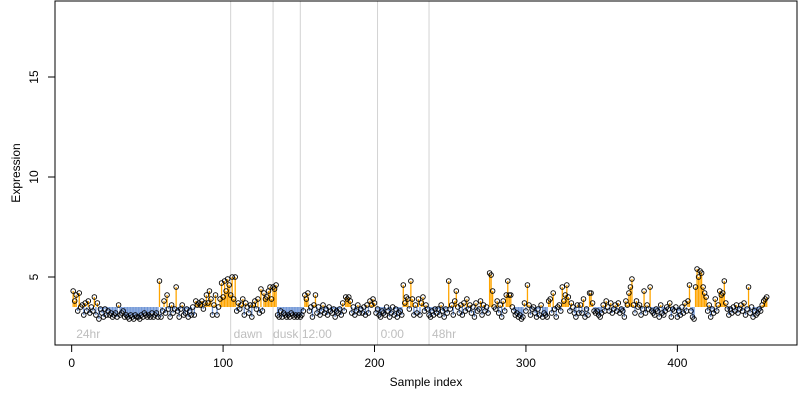 Image resolution: width=800 pixels, height=405 pixels. What do you see at coordinates (16, 172) in the screenshot?
I see `y-axis-label: Expression` at bounding box center [16, 172].